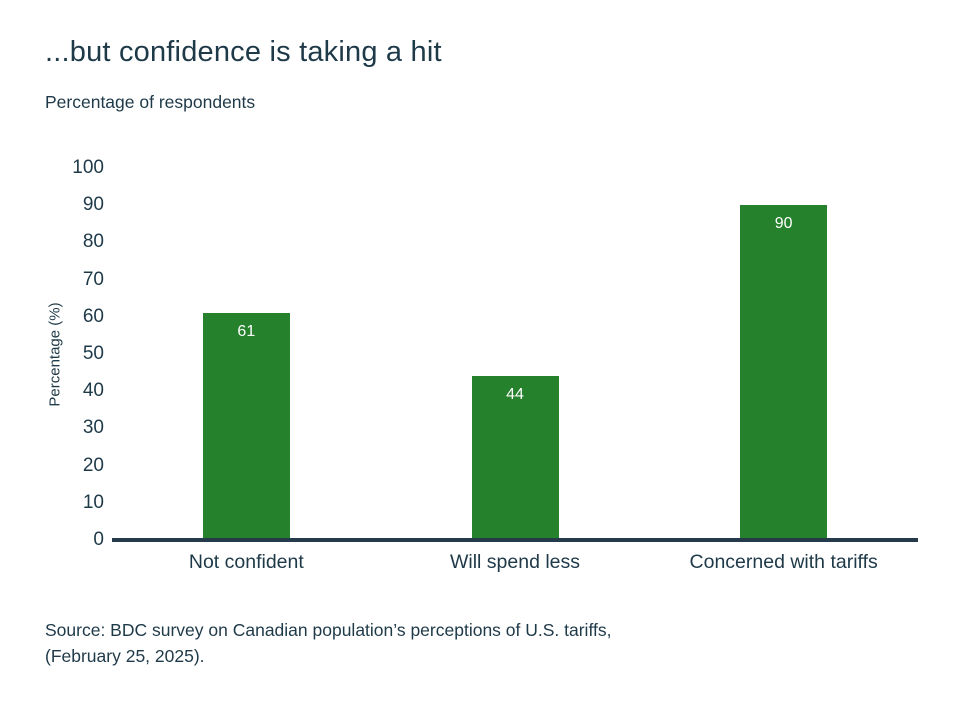 Image resolution: width=960 pixels, height=720 pixels. What do you see at coordinates (125, 656) in the screenshot?
I see `source-line-2: (February 25, 2025).` at bounding box center [125, 656].